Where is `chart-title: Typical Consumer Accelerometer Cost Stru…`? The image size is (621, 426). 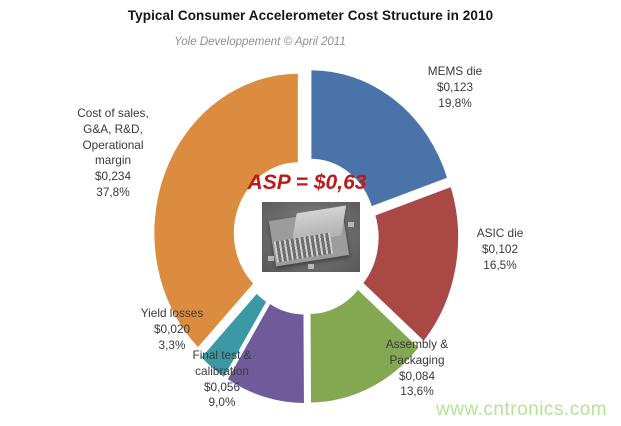 chart-title: Typical Consumer Accelerometer Cost Stru… is located at coordinates (310, 15).